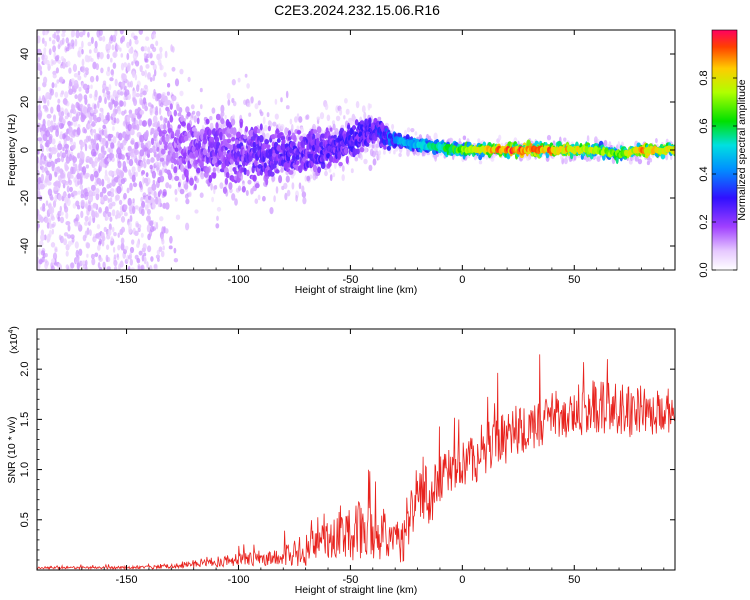 The width and height of the screenshot is (750, 600). Describe the element at coordinates (25, 519) in the screenshot. I see `snr-ytick-label: 0.5` at that location.